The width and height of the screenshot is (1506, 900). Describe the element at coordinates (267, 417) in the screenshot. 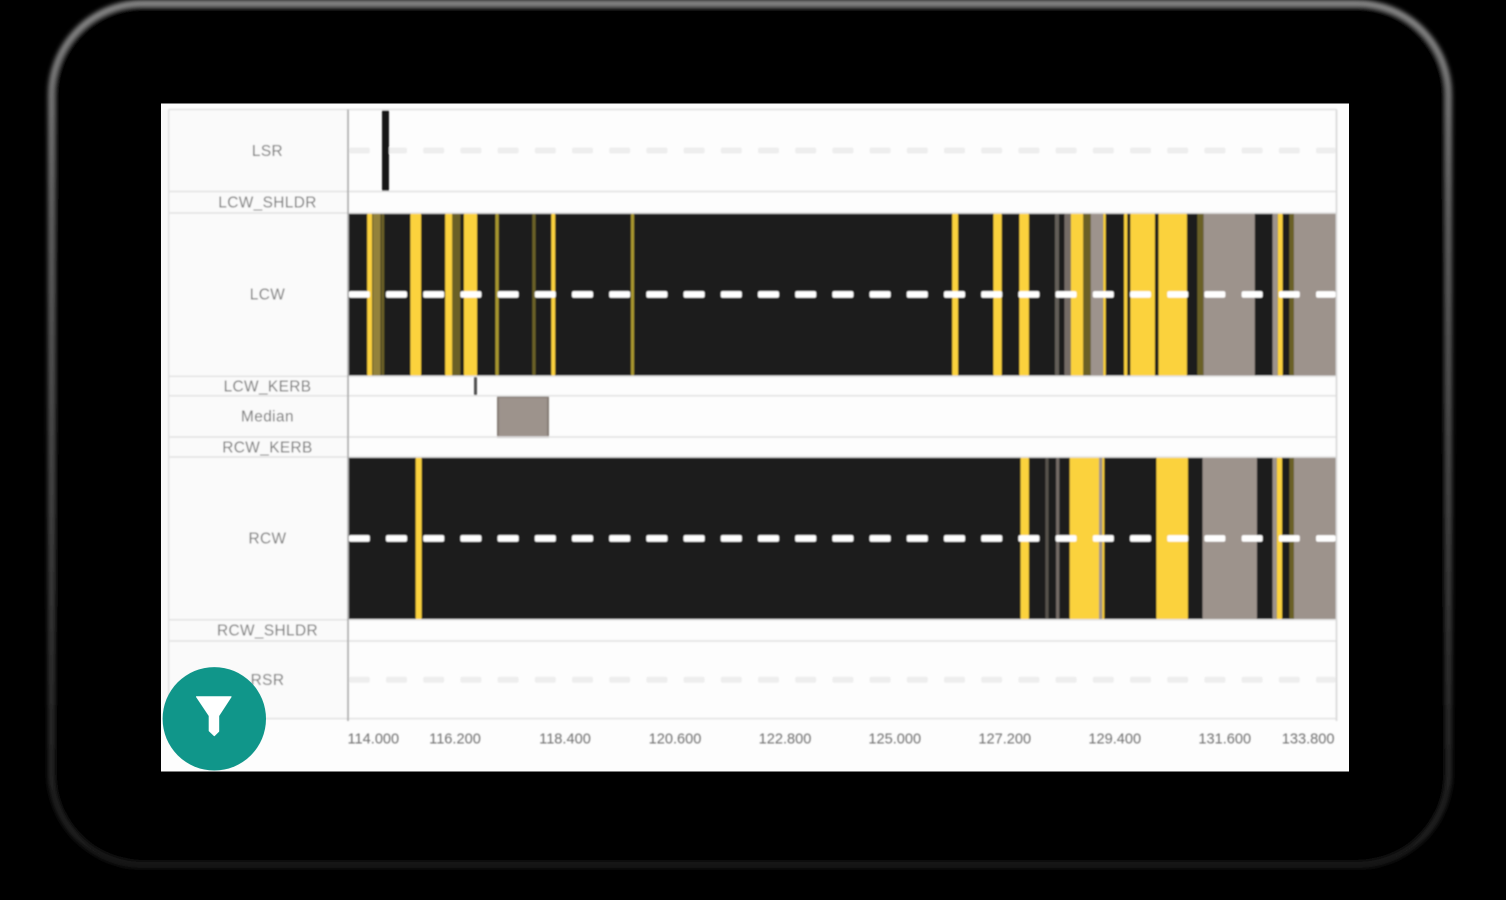

I see `svg-text: Median` at that location.